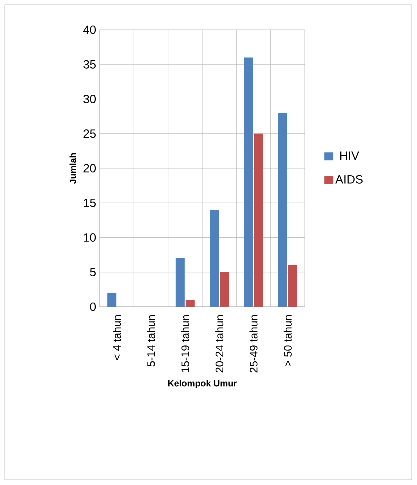 The image size is (417, 485). Describe the element at coordinates (350, 156) in the screenshot. I see `legend-label: HIV` at that location.